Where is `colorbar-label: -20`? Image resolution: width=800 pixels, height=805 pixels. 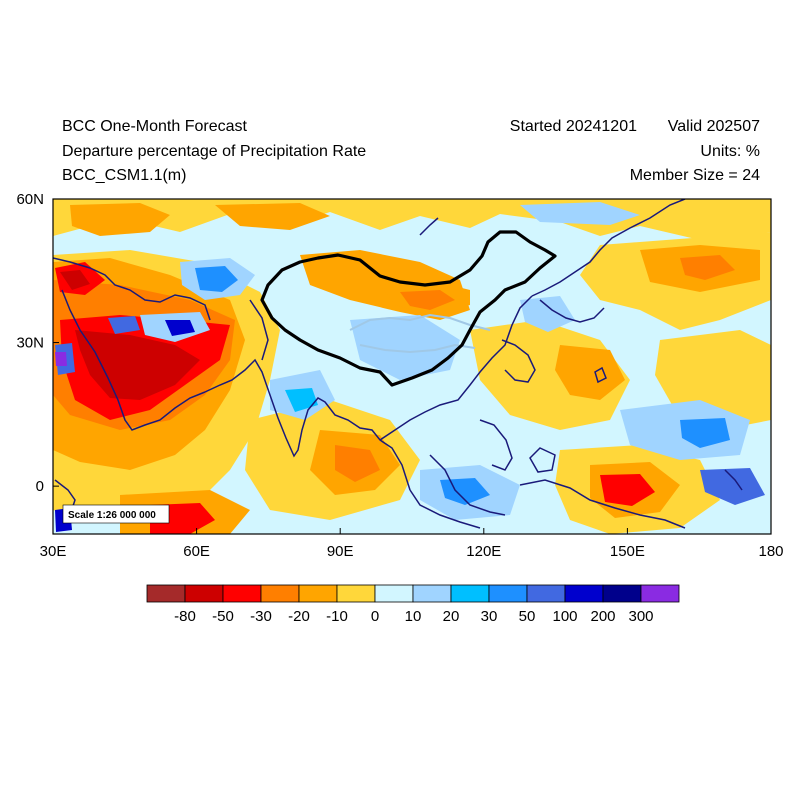 colorbar-label: -20 is located at coordinates (299, 616).